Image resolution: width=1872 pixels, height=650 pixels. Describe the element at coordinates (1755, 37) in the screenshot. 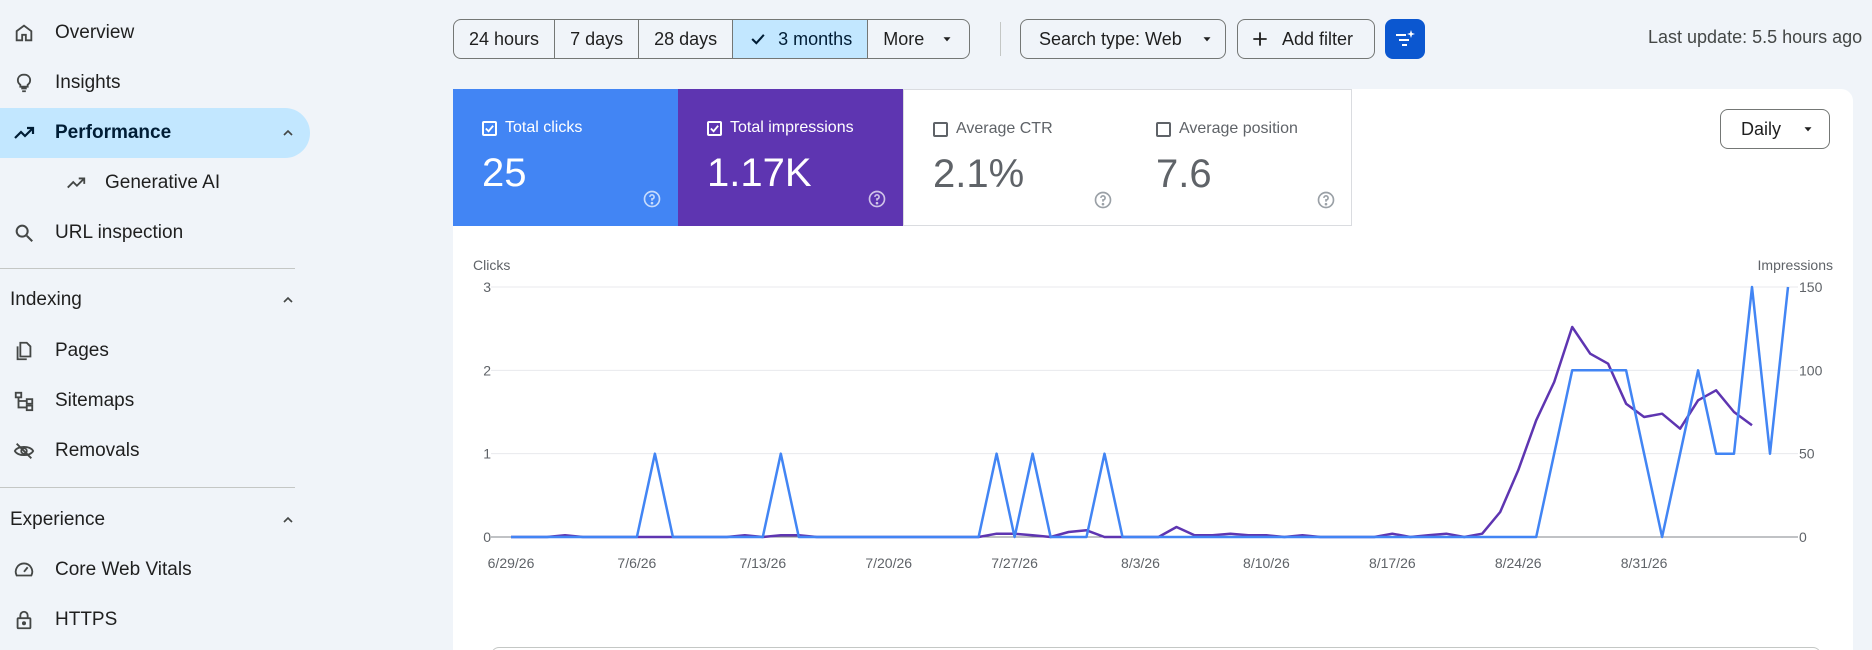

I see `last-update-text: Last update: 5.5 hours ago` at that location.